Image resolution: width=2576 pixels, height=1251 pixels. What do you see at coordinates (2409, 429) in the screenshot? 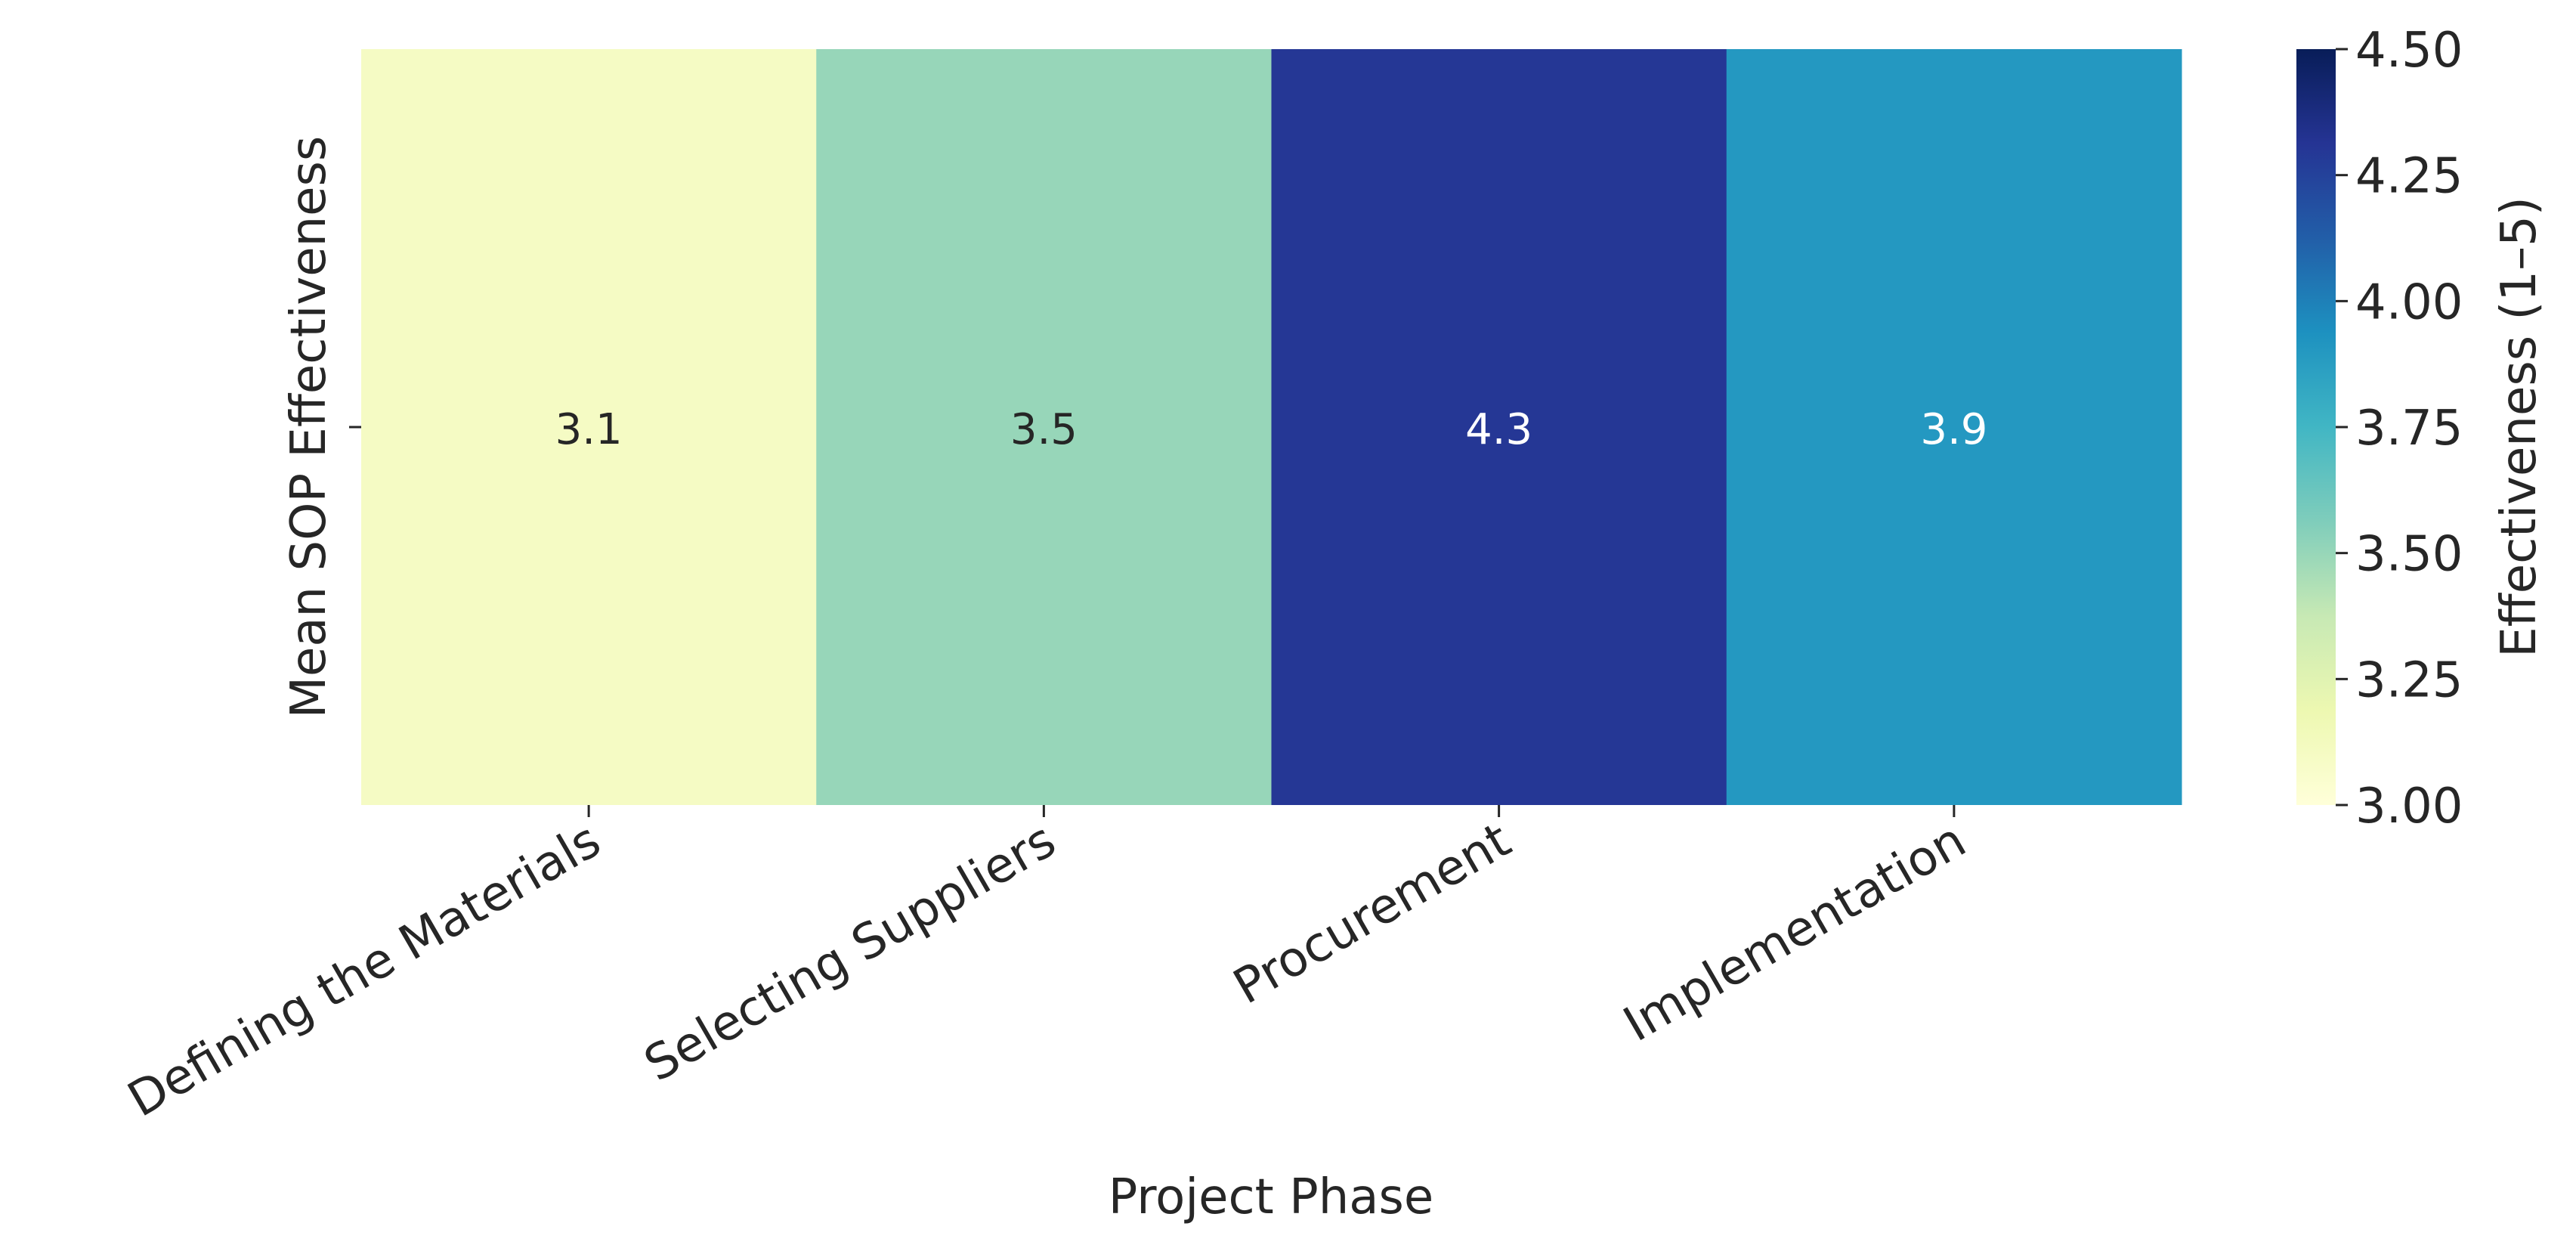
I see `colorbar-tick-label: 3.75` at bounding box center [2409, 429].